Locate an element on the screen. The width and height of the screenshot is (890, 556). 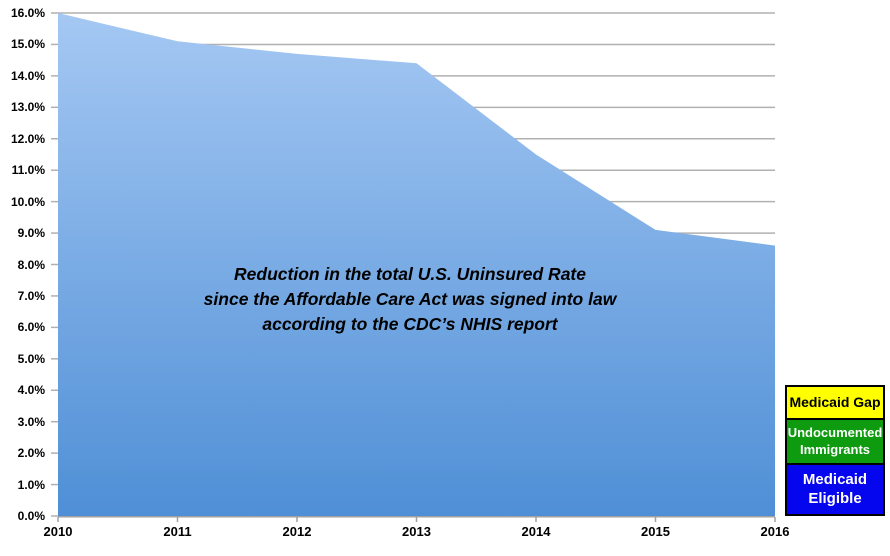
y-tick-label: 0.0% is located at coordinates (31, 516).